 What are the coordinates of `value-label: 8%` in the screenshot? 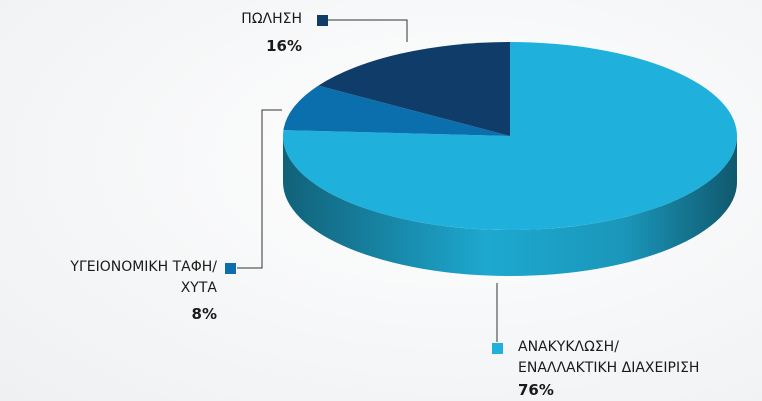 It's located at (204, 314).